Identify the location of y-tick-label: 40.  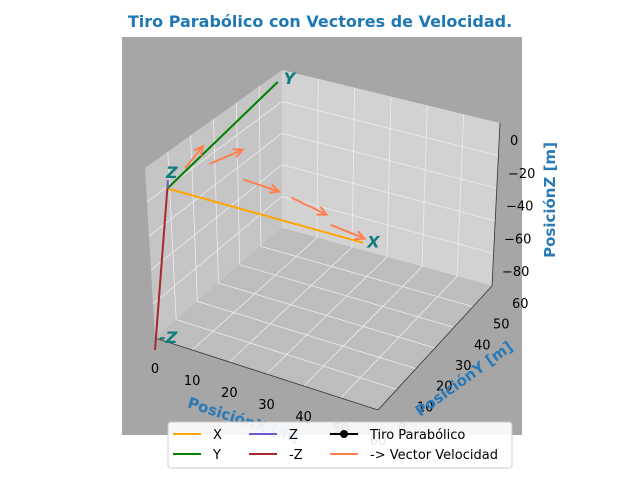
(482, 345).